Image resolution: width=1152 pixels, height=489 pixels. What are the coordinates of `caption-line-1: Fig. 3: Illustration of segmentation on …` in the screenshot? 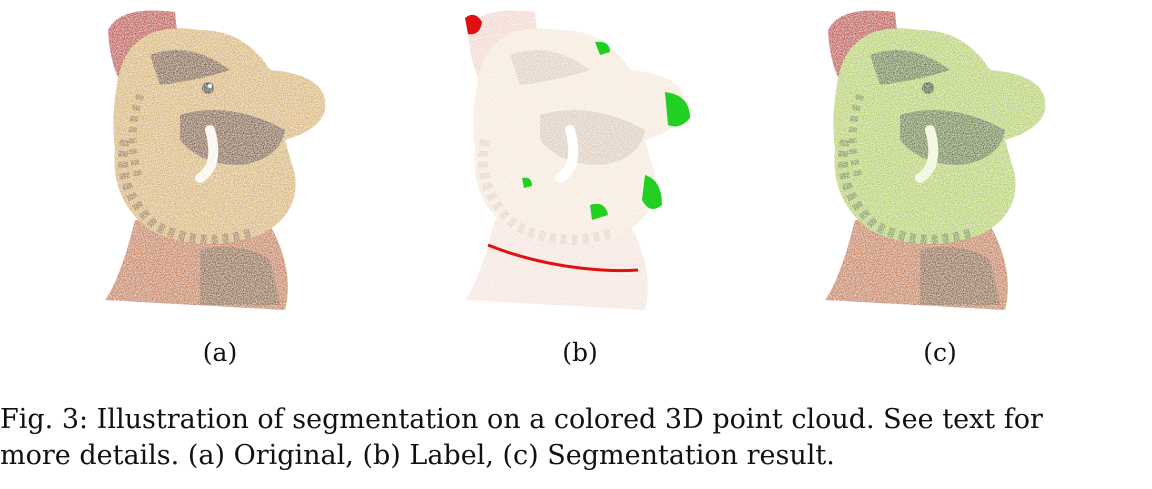 It's located at (521, 419).